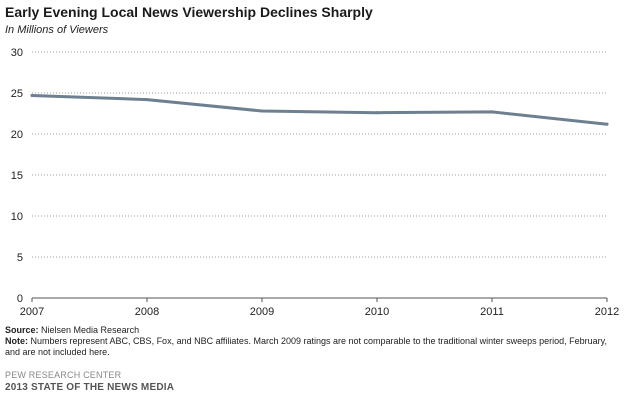  I want to click on x-tick-label: 2008, so click(147, 312).